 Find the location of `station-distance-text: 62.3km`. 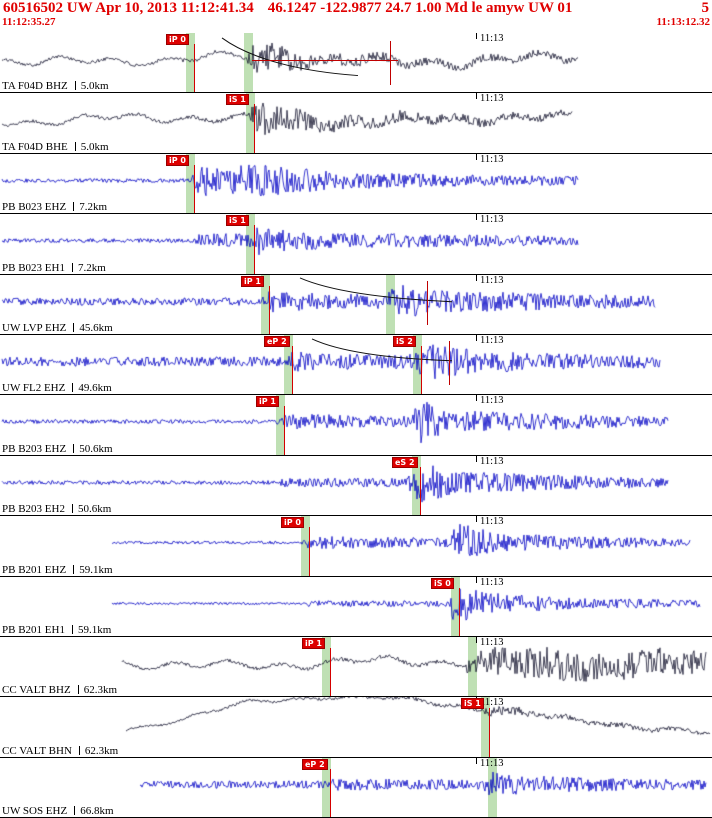

station-distance-text: 62.3km is located at coordinates (101, 750).